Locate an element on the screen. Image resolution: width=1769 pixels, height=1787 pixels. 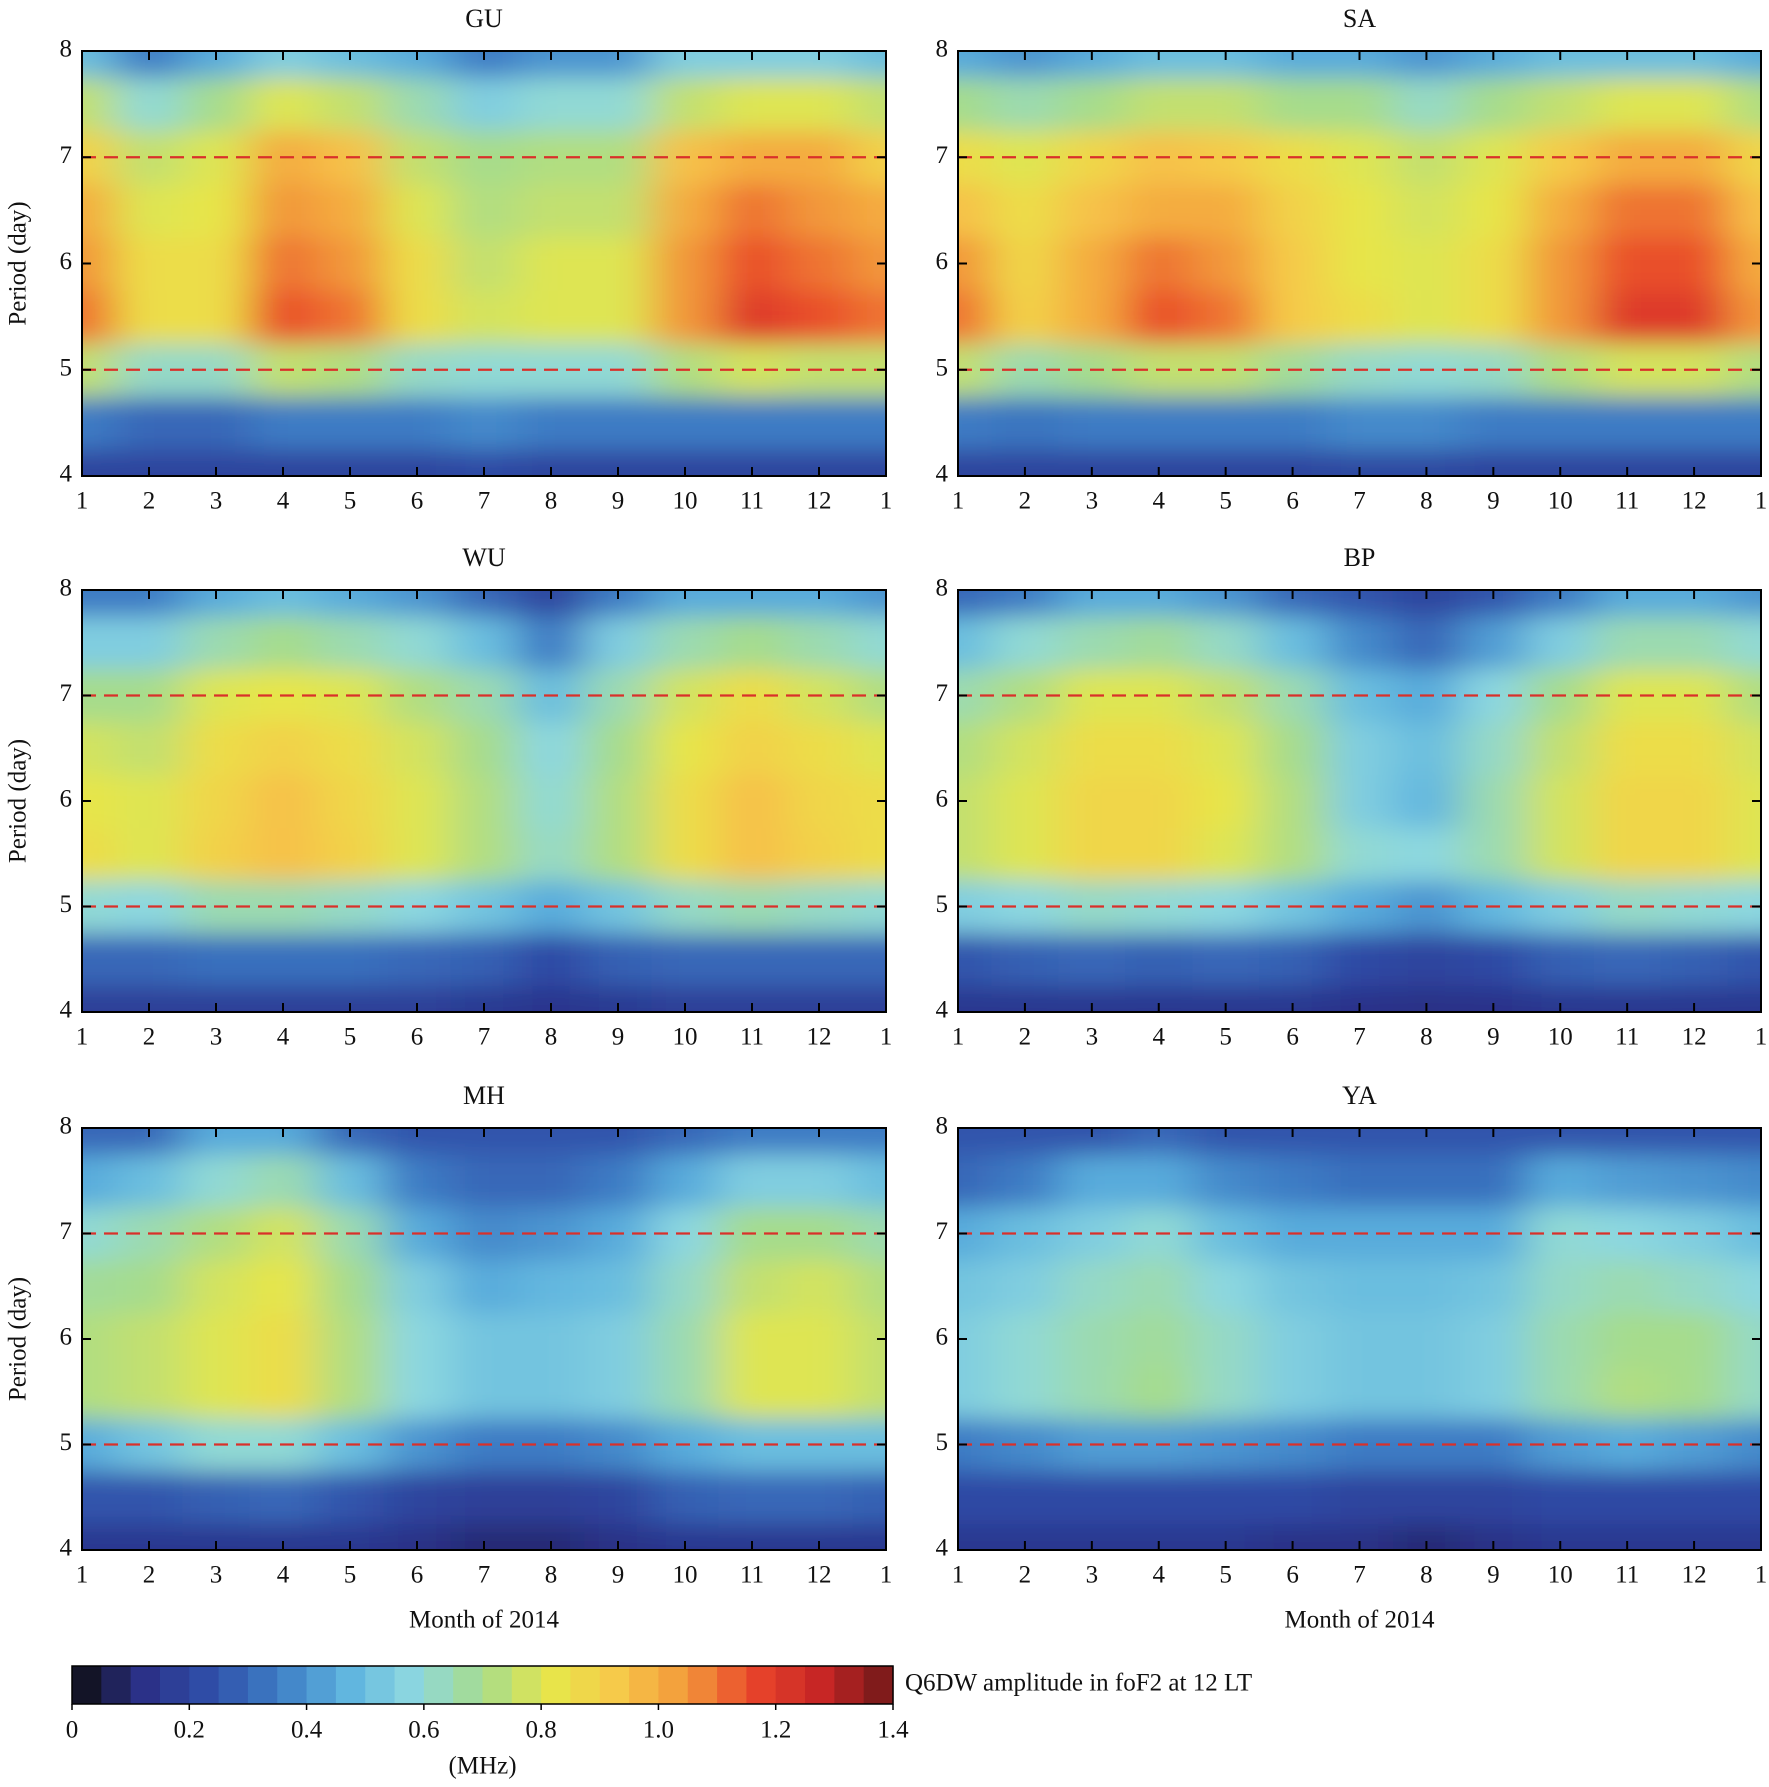
x-tick-label: 4 is located at coordinates (1159, 1575).